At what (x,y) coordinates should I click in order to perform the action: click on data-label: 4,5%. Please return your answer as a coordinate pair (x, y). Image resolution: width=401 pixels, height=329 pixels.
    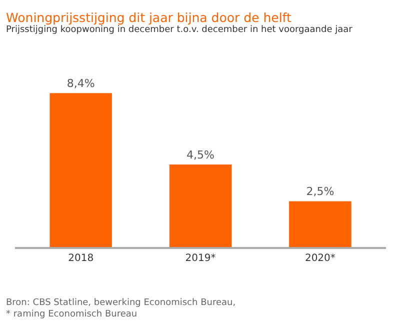
    Looking at the image, I should click on (200, 155).